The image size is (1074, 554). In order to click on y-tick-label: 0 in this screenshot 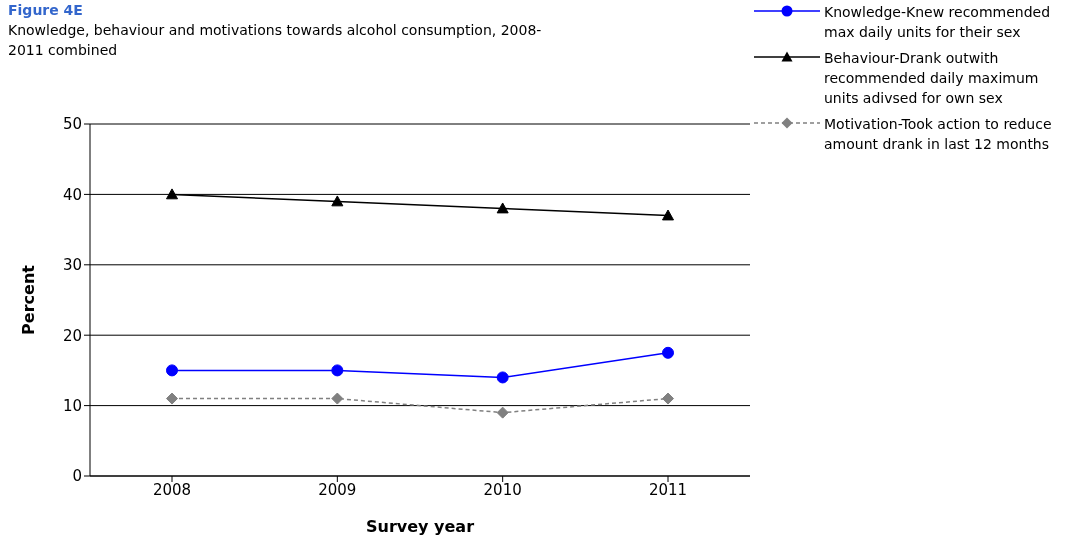, I will do `click(77, 476)`.